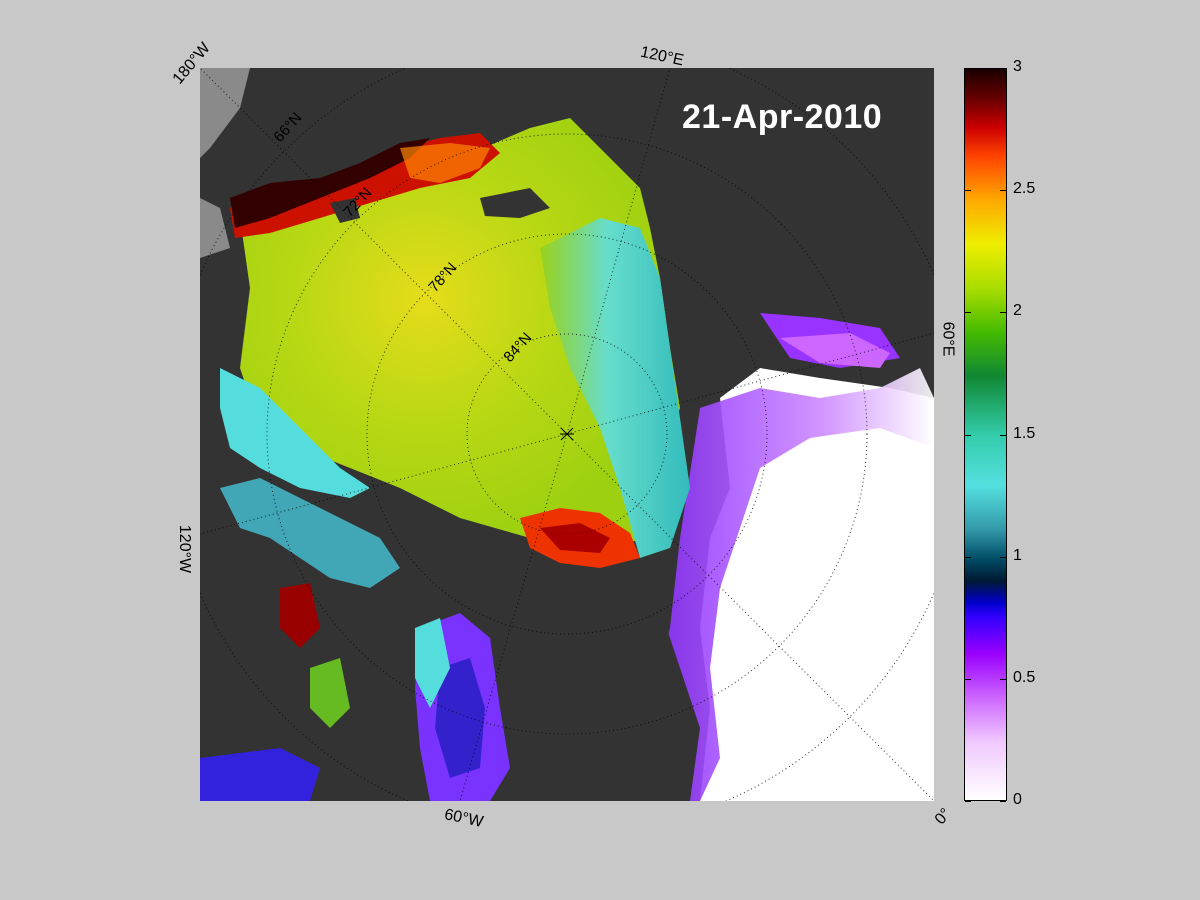  I want to click on colorbar-tick-label: 2, so click(1017, 311).